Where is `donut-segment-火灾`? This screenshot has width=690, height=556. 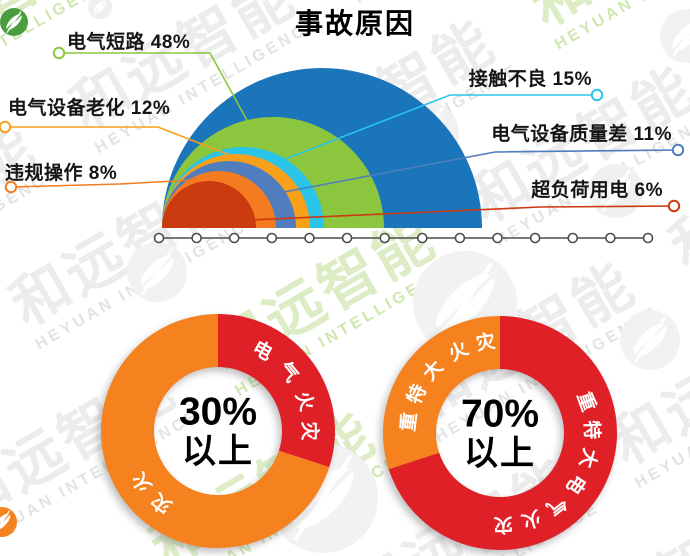 donut-segment-火灾 is located at coordinates (215, 431).